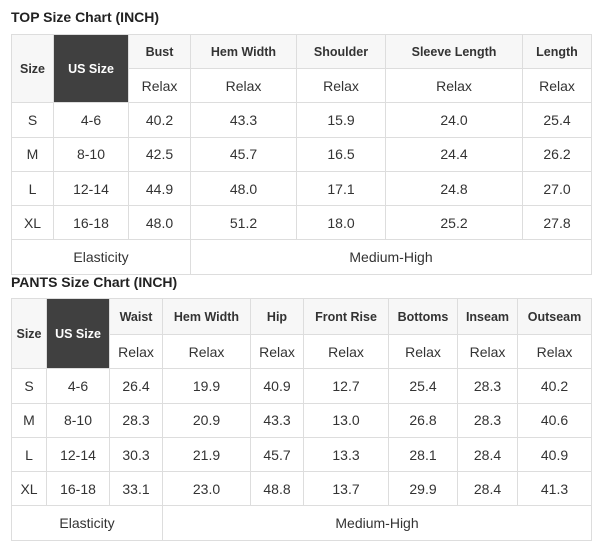 Image resolution: width=600 pixels, height=552 pixels. Describe the element at coordinates (159, 120) in the screenshot. I see `table-cell: 40.2` at that location.